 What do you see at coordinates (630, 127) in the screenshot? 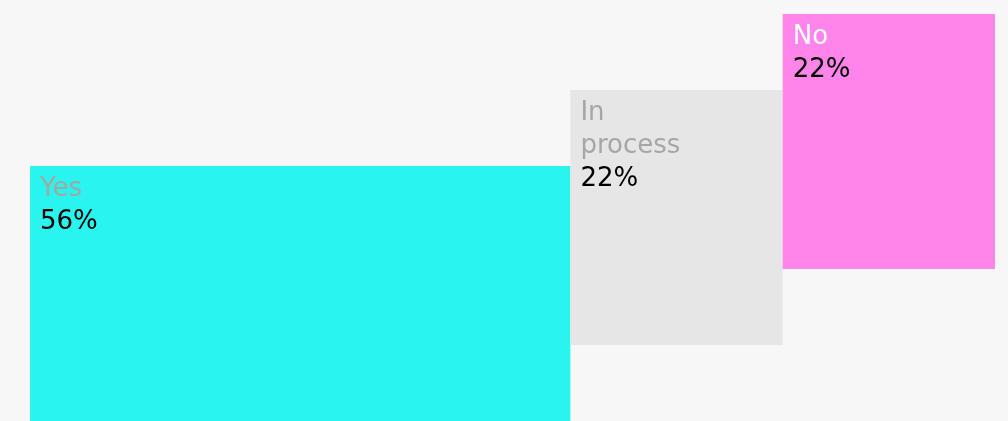
I see `category-label: In process` at bounding box center [630, 127].